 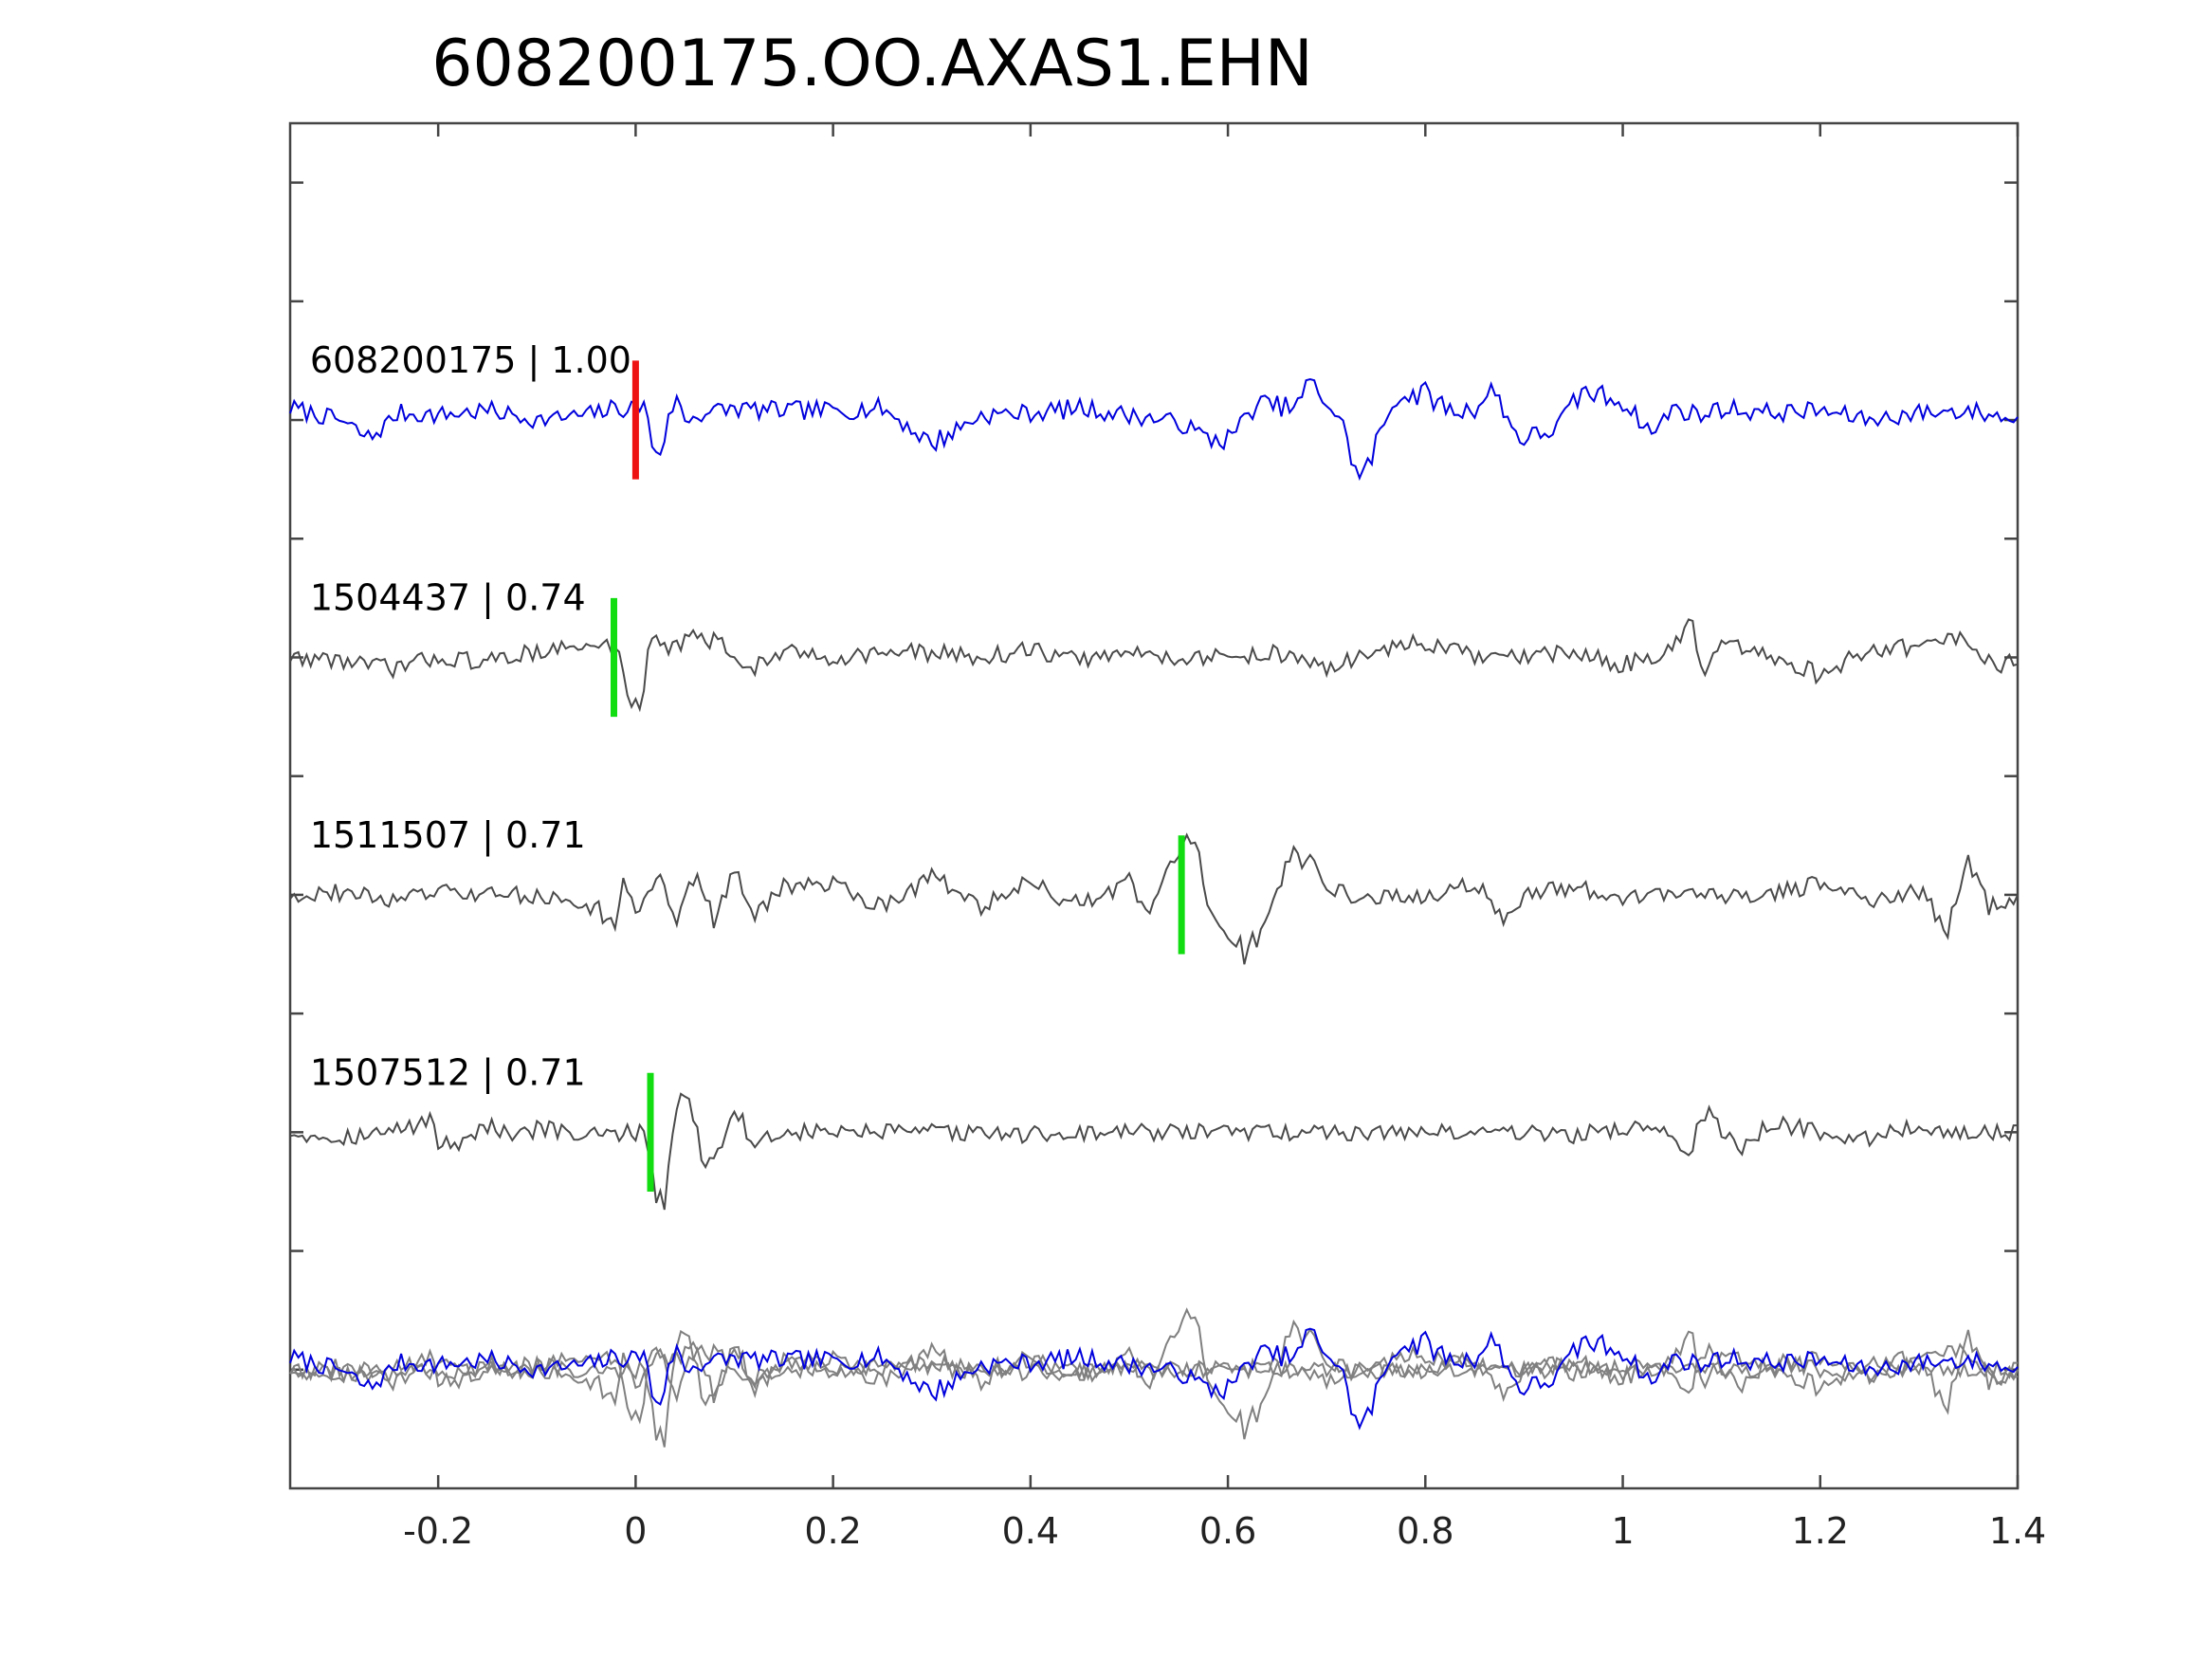 What do you see at coordinates (635, 1531) in the screenshot?
I see `x-tick-label: 0` at bounding box center [635, 1531].